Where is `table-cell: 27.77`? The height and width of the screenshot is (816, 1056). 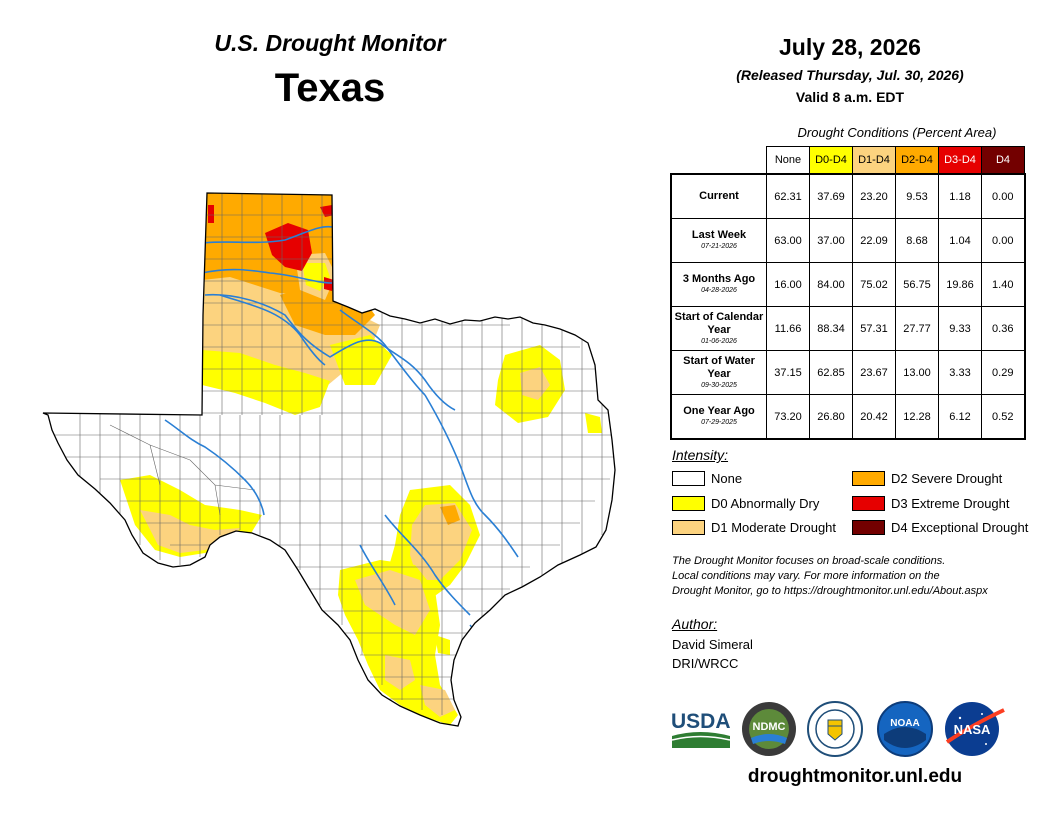 table-cell: 27.77 is located at coordinates (917, 328).